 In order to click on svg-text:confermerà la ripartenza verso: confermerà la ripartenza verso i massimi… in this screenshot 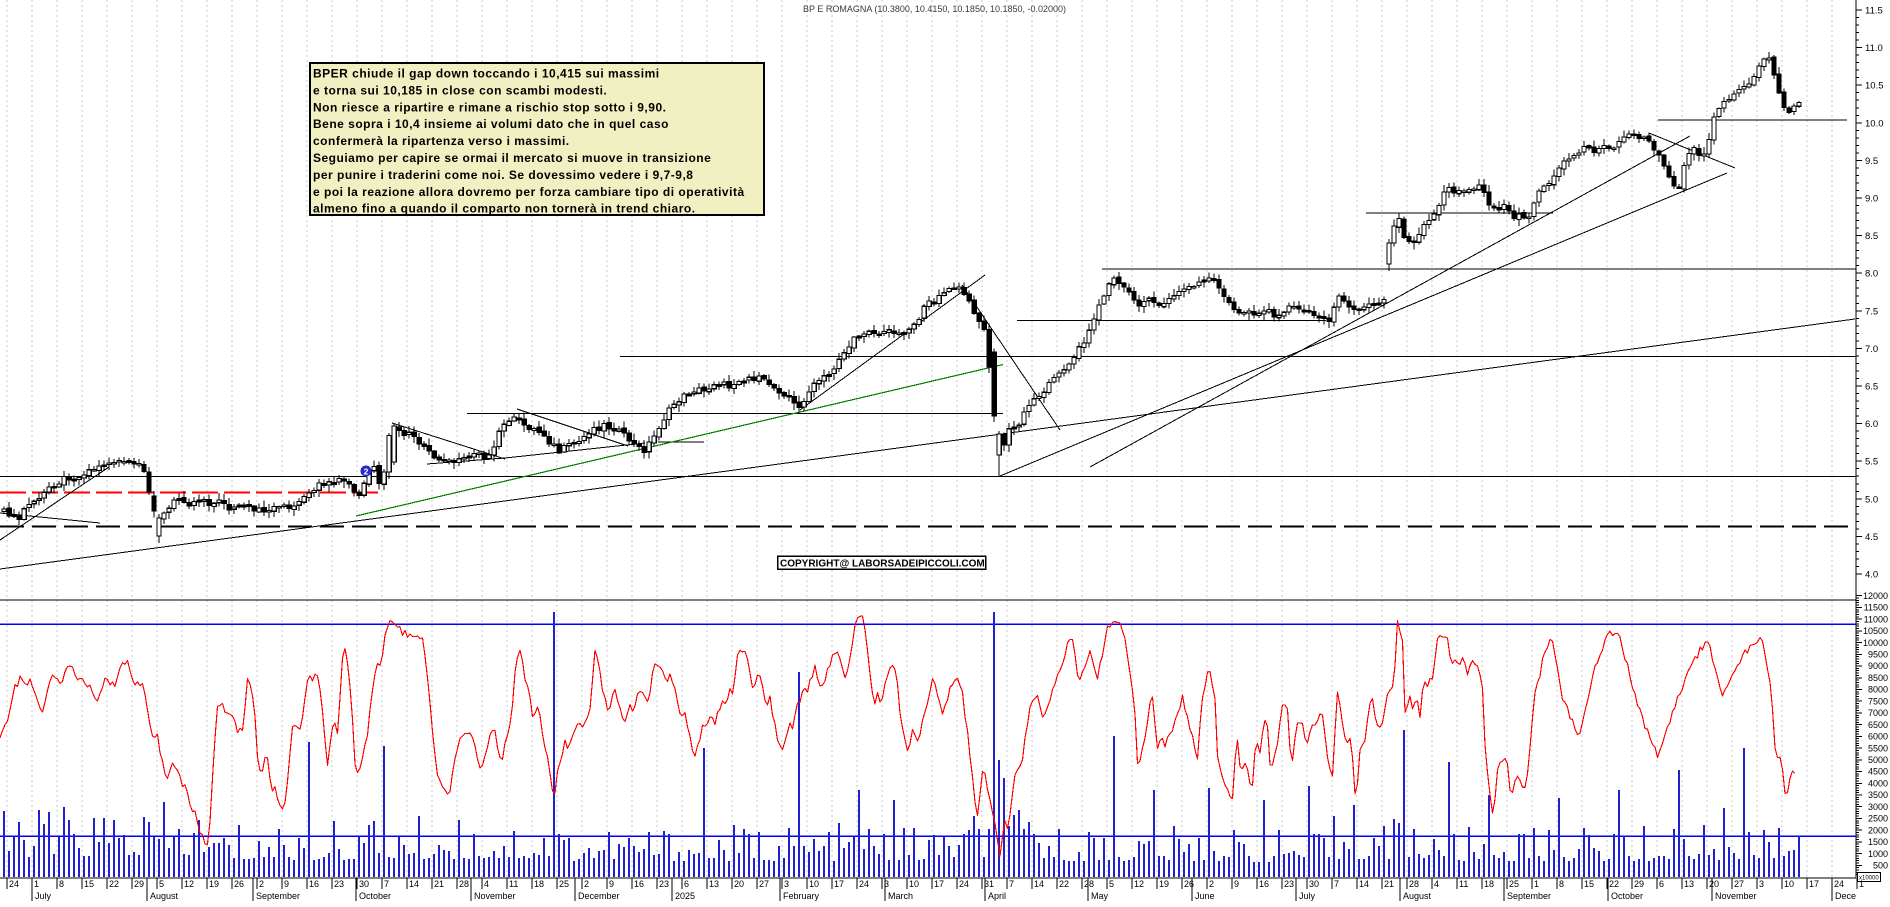, I will do `click(441, 141)`.